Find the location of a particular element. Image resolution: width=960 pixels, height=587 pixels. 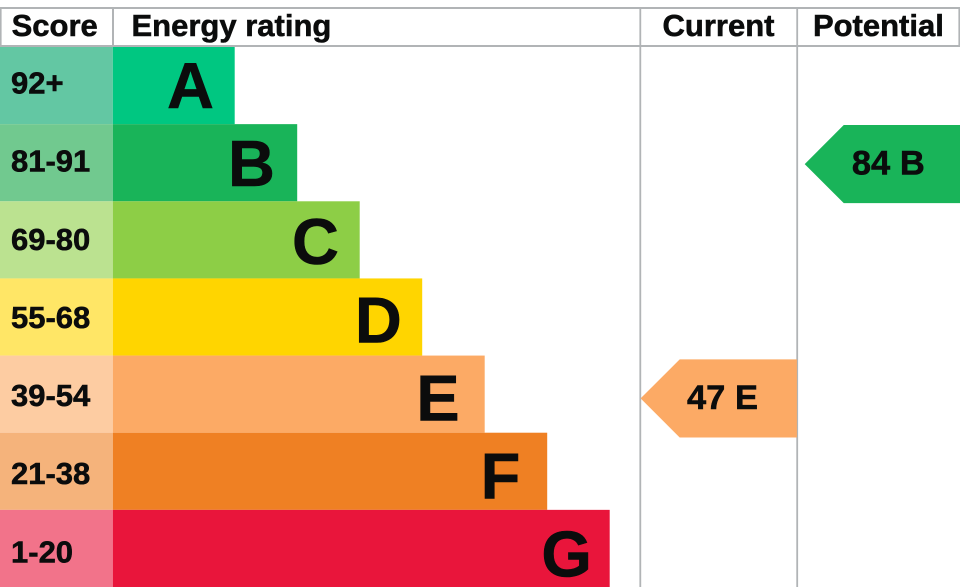

svg-text: 81-91 is located at coordinates (50, 161).